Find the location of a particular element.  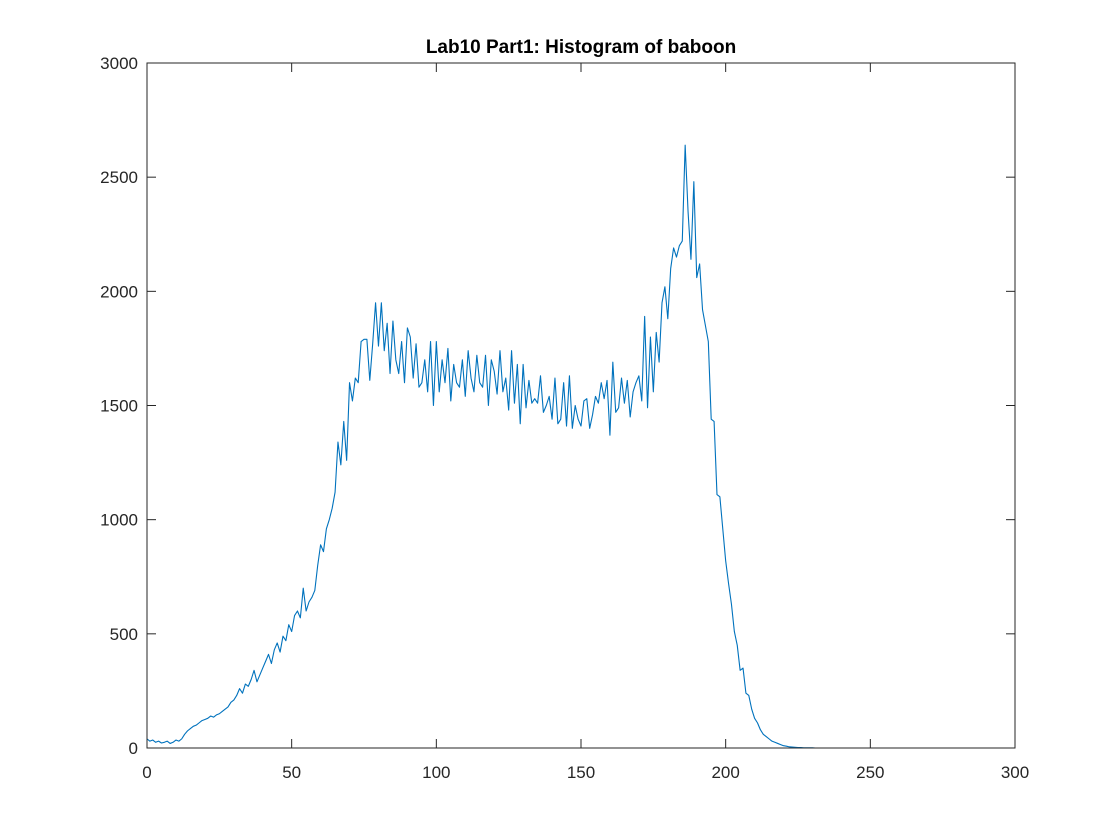

y-tick-label: 500 is located at coordinates (124, 634).